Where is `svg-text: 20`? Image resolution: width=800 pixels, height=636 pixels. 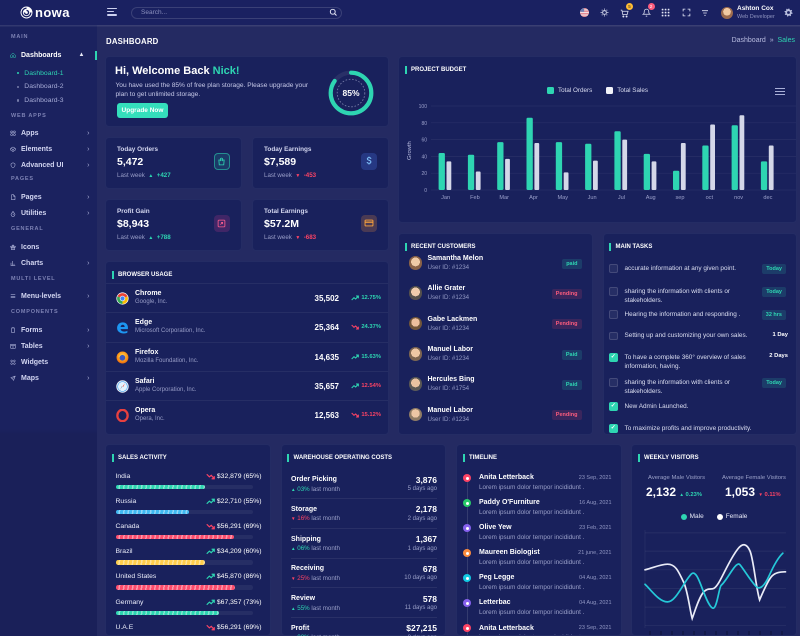 svg-text: 20 is located at coordinates (424, 174).